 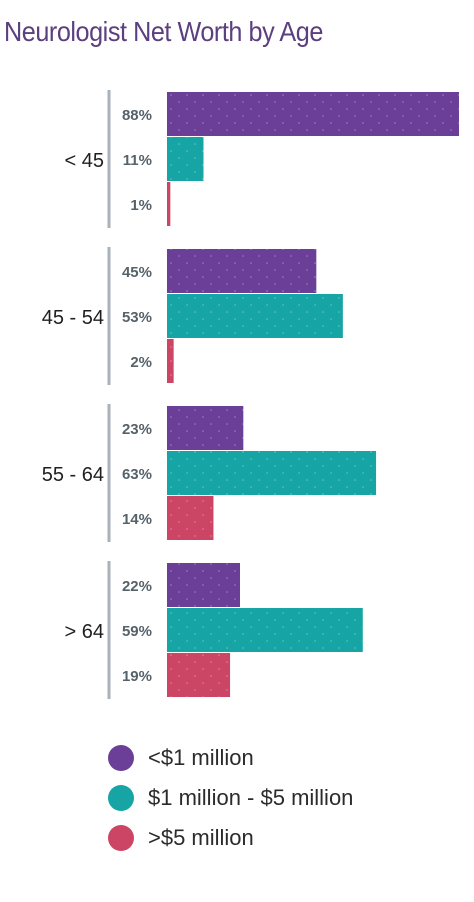 I want to click on data-label: 22%, so click(x=137, y=586).